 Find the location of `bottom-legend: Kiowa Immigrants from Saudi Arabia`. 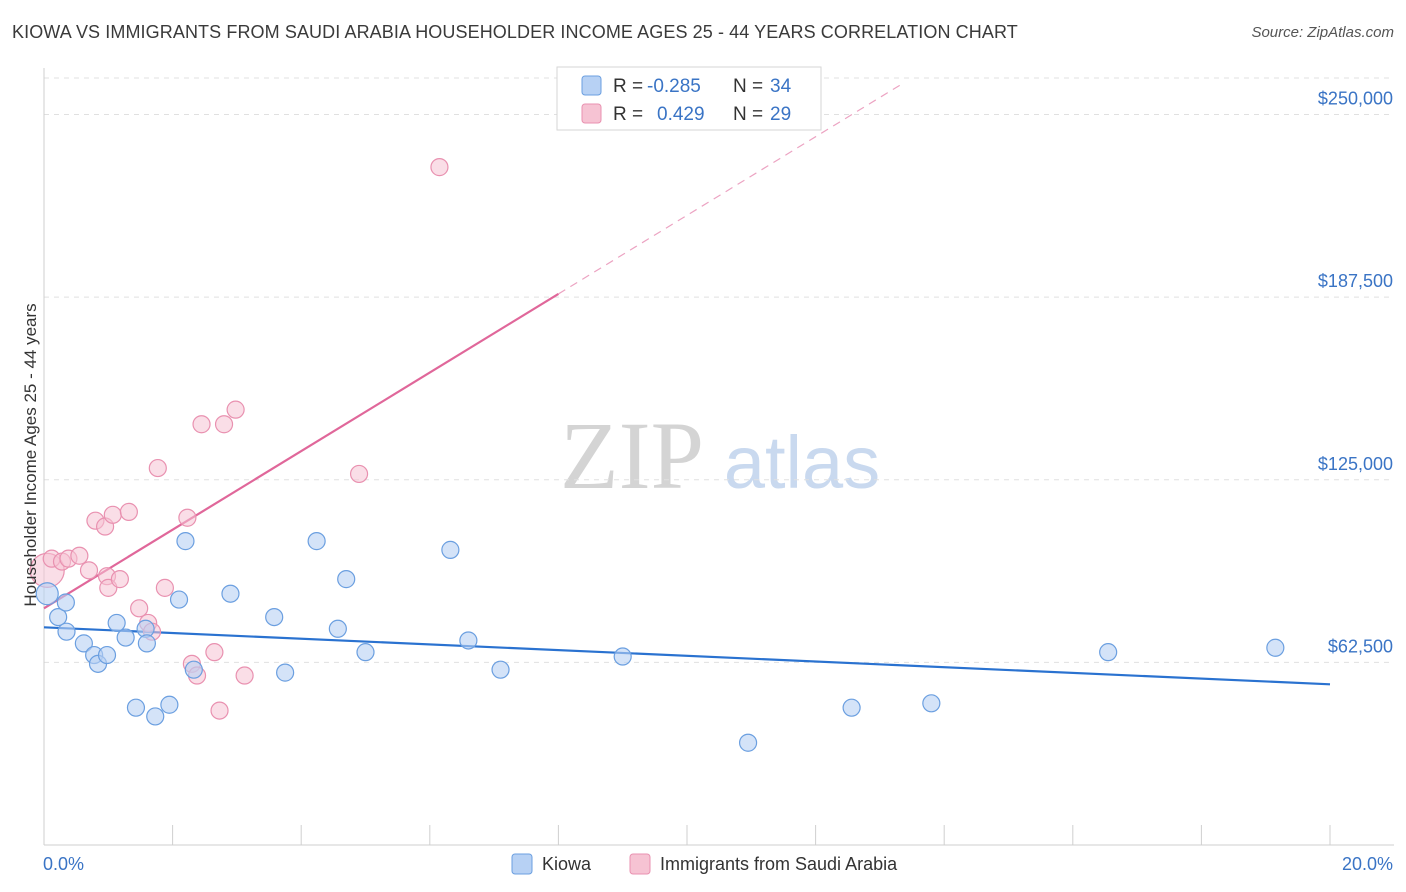

bottom-legend: Kiowa Immigrants from Saudi Arabia is located at coordinates (704, 864).